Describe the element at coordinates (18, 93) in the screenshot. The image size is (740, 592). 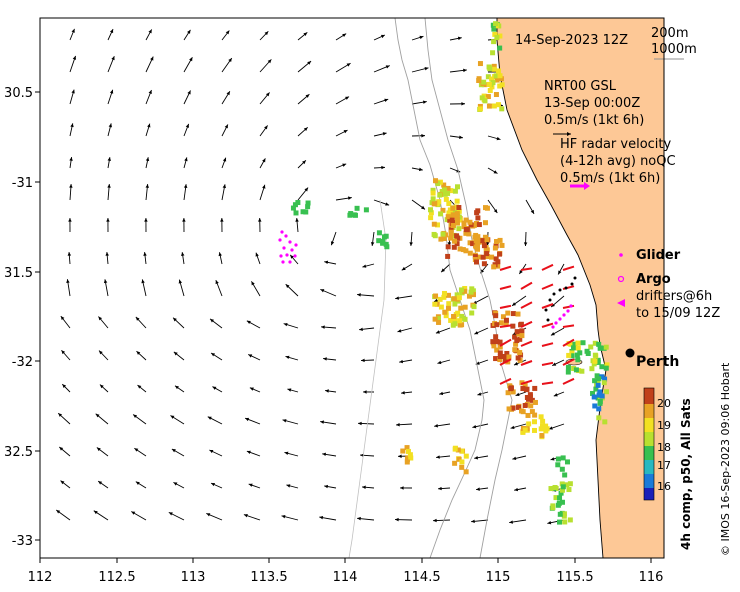
I see `y-tick-label: 30.5` at that location.